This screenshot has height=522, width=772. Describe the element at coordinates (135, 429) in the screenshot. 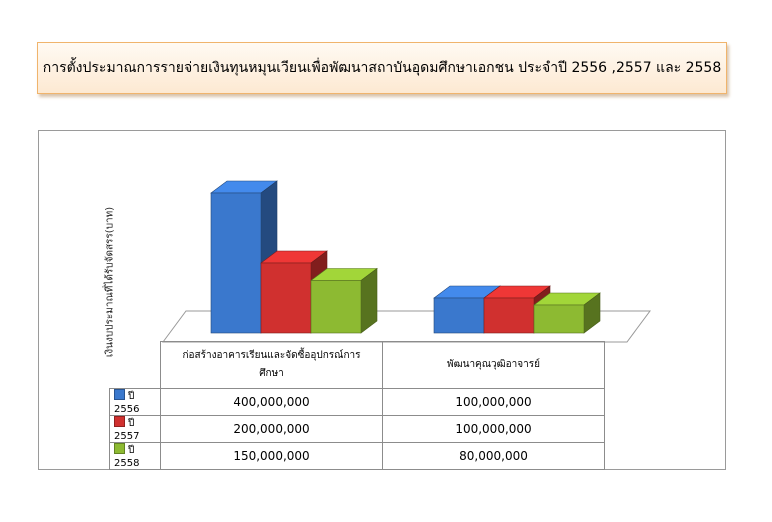

I see `legend-entry-2557: ปี 2557` at that location.